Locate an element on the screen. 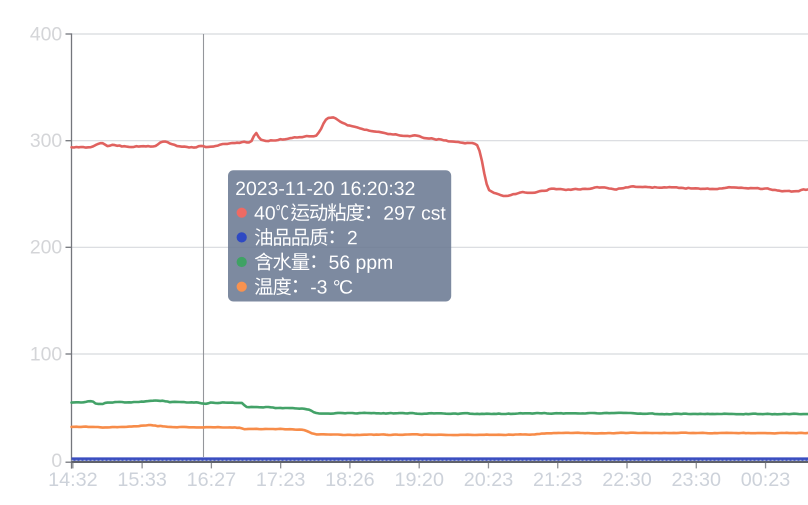 Image resolution: width=808 pixels, height=505 pixels. svg-text: 00:23 is located at coordinates (766, 480).